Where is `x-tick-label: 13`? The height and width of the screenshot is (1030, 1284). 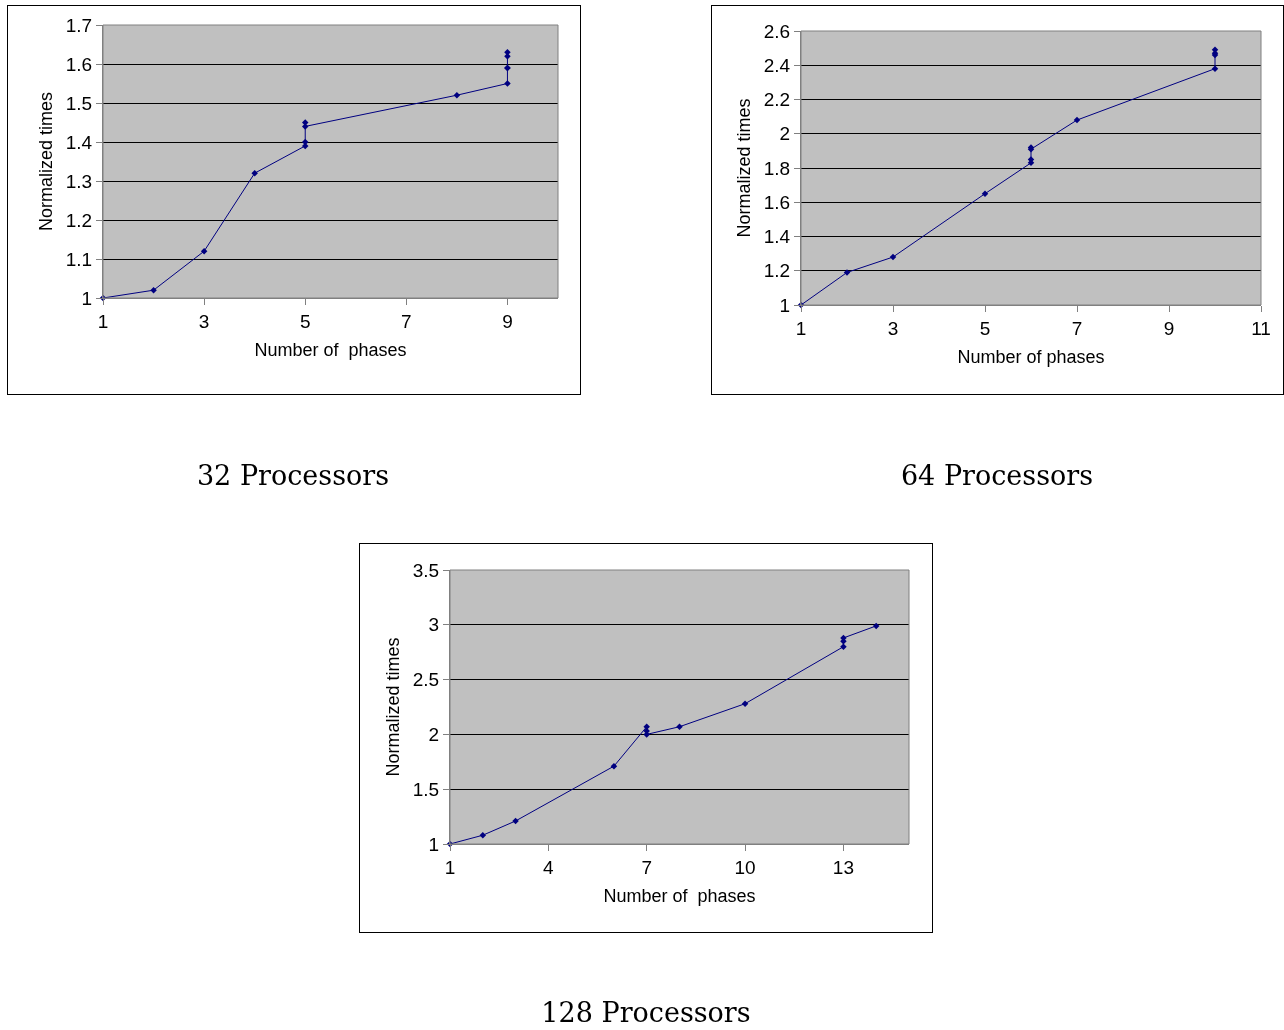 x-tick-label: 13 is located at coordinates (843, 867).